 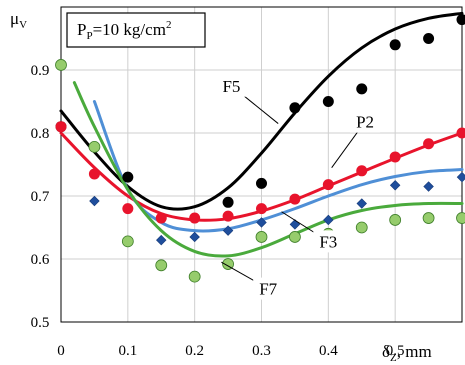 What do you see at coordinates (40, 197) in the screenshot?
I see `y-tick-label: 0.7` at bounding box center [40, 197].